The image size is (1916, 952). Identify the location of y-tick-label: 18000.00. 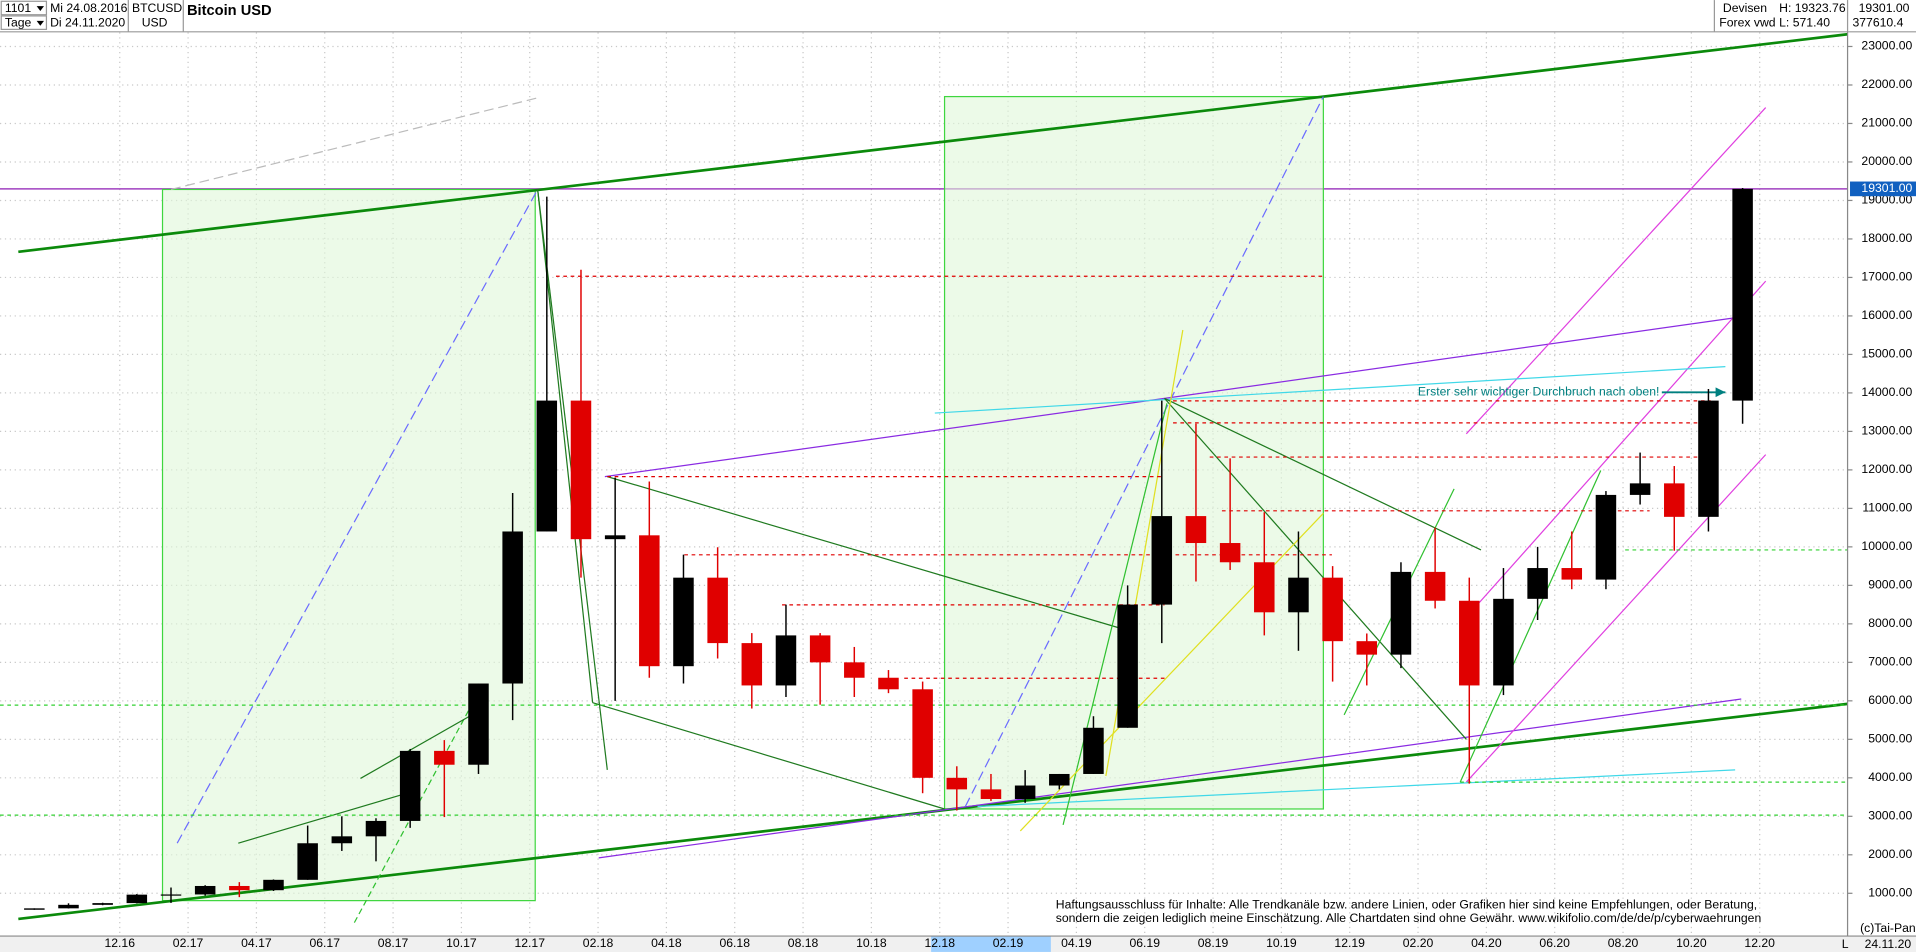
(1886, 238).